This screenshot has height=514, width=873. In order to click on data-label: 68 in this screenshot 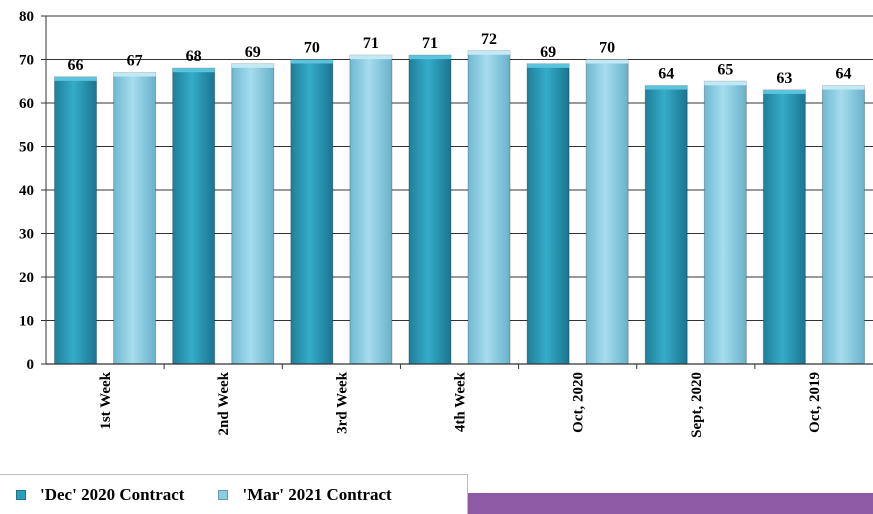, I will do `click(194, 56)`.